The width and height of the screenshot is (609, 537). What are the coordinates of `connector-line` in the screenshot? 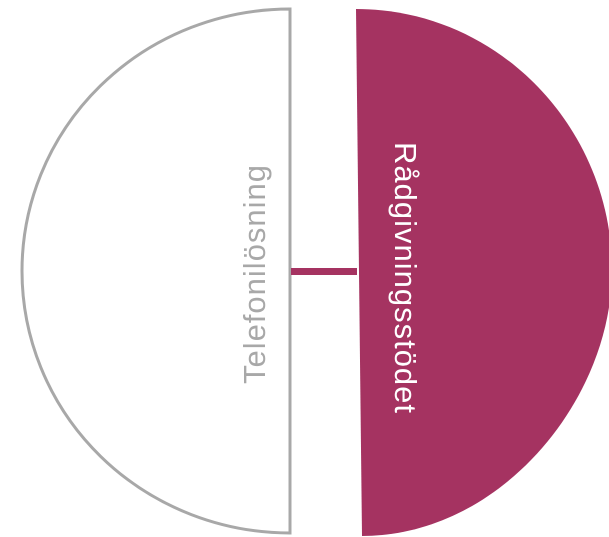 It's located at (324, 271).